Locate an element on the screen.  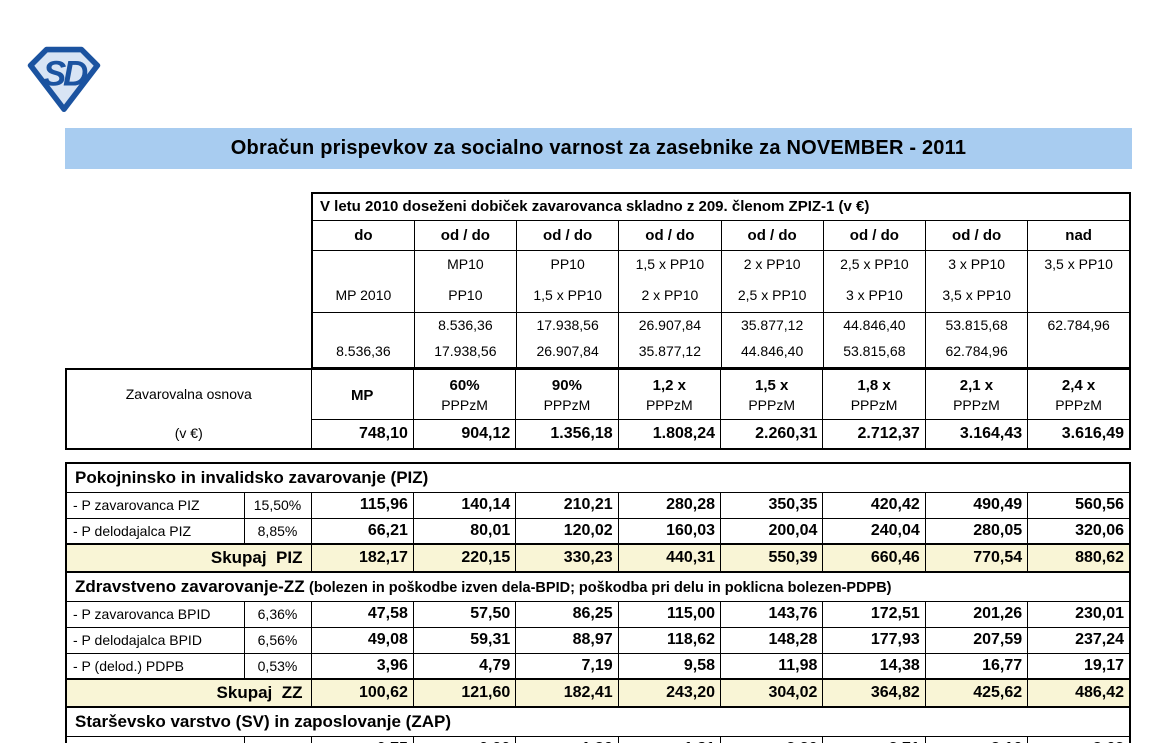
bound-cell: 2,5 x PP10 3 x PP10 is located at coordinates (874, 281).